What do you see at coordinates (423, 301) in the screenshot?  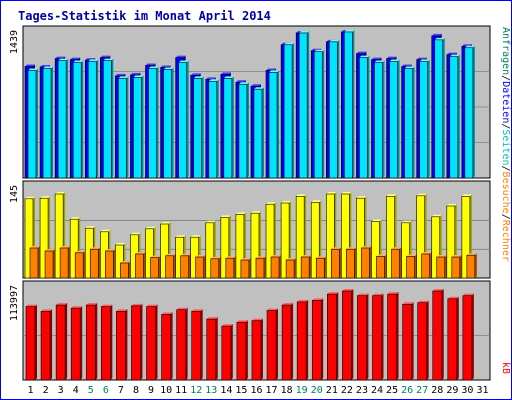 I see `bar-kb-27-top` at bounding box center [423, 301].